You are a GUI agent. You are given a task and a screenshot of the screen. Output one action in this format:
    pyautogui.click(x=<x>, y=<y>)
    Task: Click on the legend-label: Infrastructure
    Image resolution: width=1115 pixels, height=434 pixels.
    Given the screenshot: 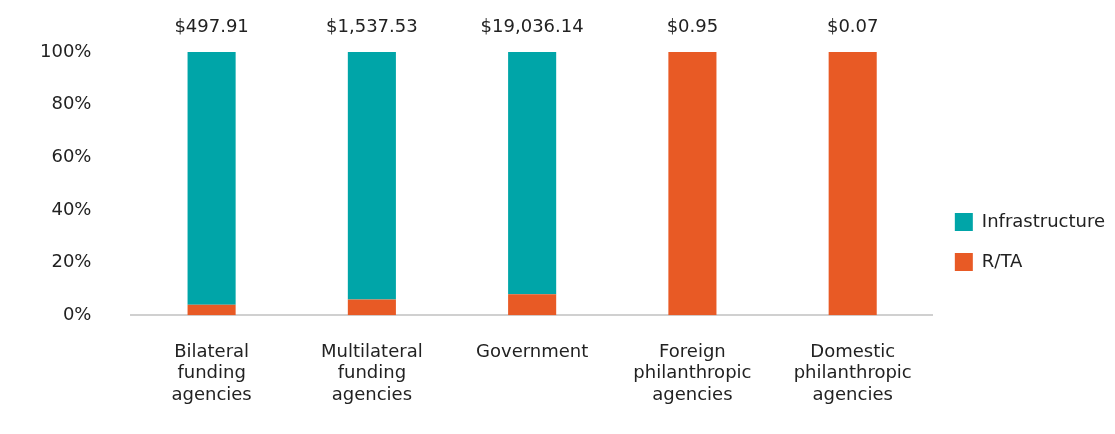 What is the action you would take?
    pyautogui.click(x=1043, y=220)
    